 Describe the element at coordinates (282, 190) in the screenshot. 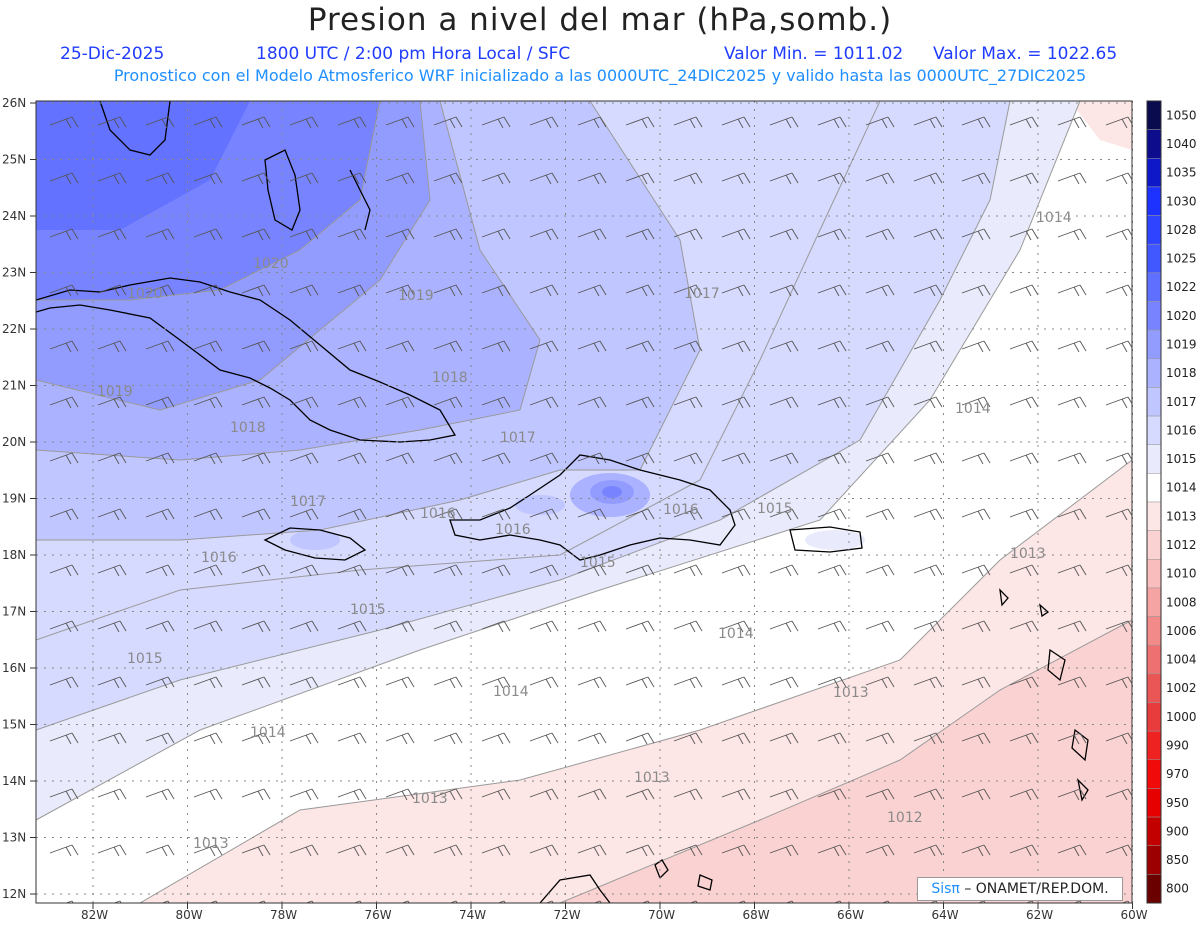

I see `bahamas-andros` at that location.